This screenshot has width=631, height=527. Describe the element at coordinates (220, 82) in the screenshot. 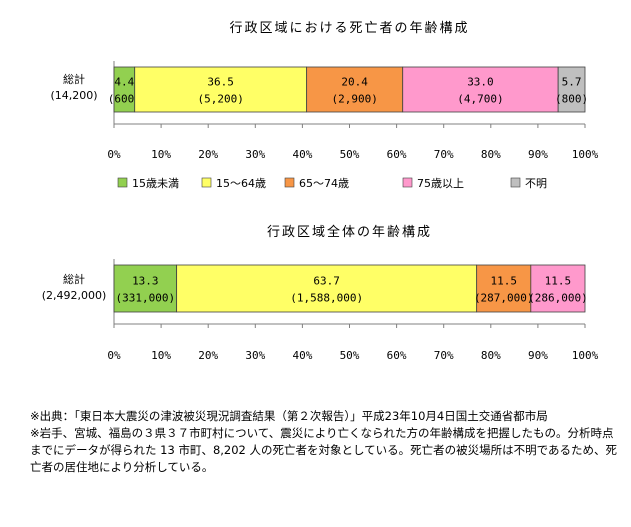

I see `value-label: 36.5` at that location.